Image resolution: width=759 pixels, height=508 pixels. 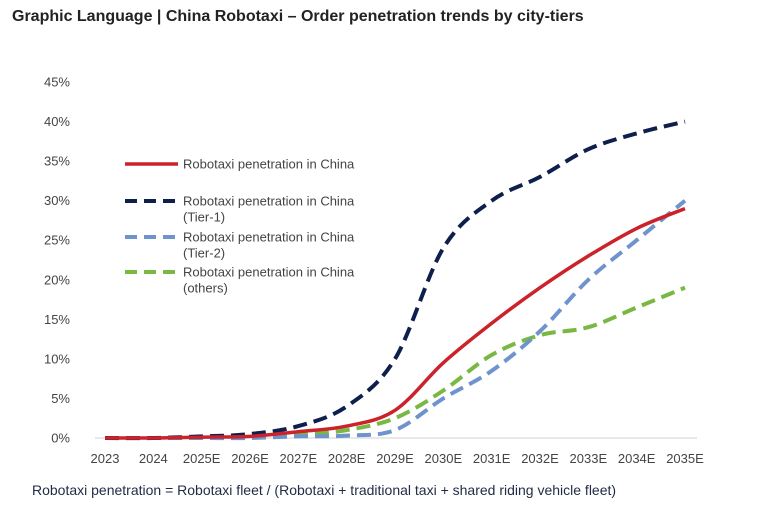 What do you see at coordinates (637, 458) in the screenshot?
I see `x-tick-label: 2034E` at bounding box center [637, 458].